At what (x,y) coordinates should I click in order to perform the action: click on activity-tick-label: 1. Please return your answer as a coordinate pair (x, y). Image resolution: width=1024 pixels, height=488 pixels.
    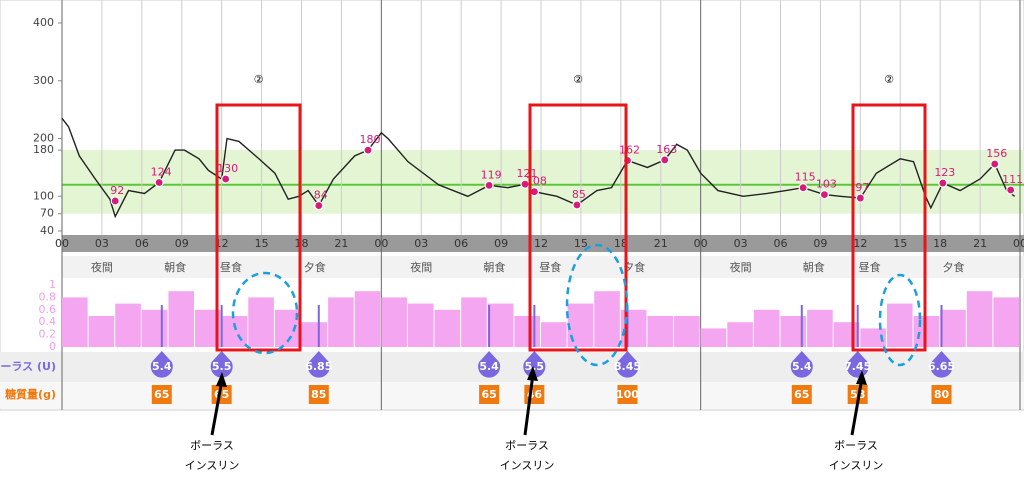
    Looking at the image, I should click on (52, 284).